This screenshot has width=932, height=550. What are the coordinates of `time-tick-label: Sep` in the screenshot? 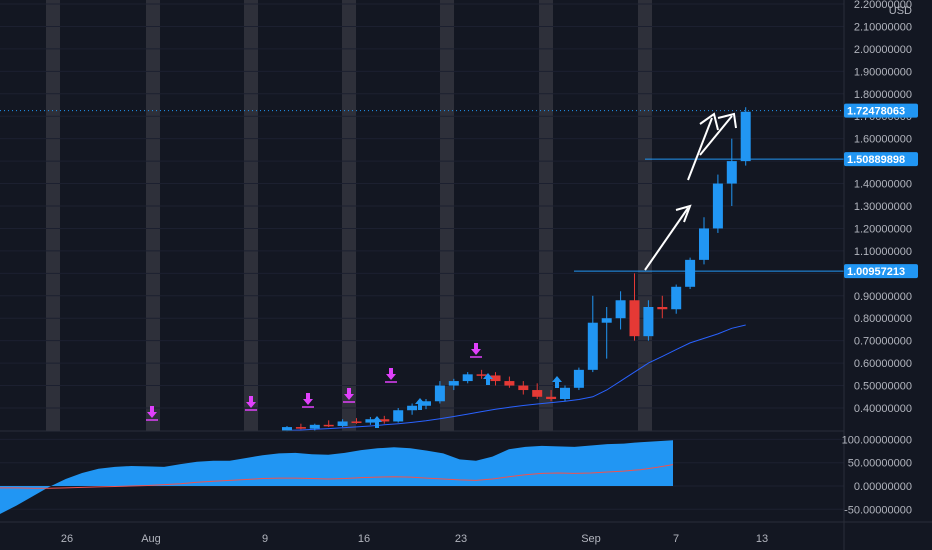 It's located at (591, 539).